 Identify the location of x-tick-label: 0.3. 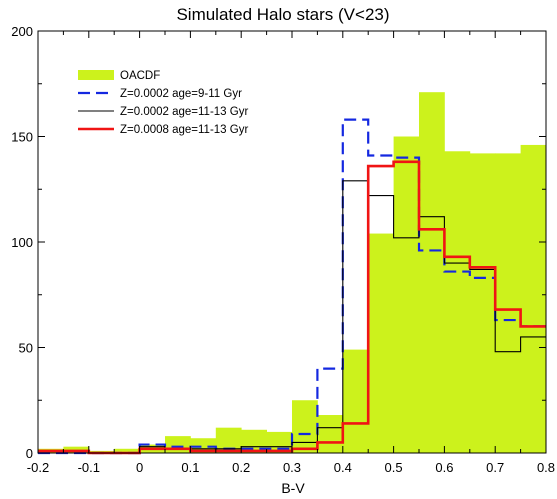
(292, 467).